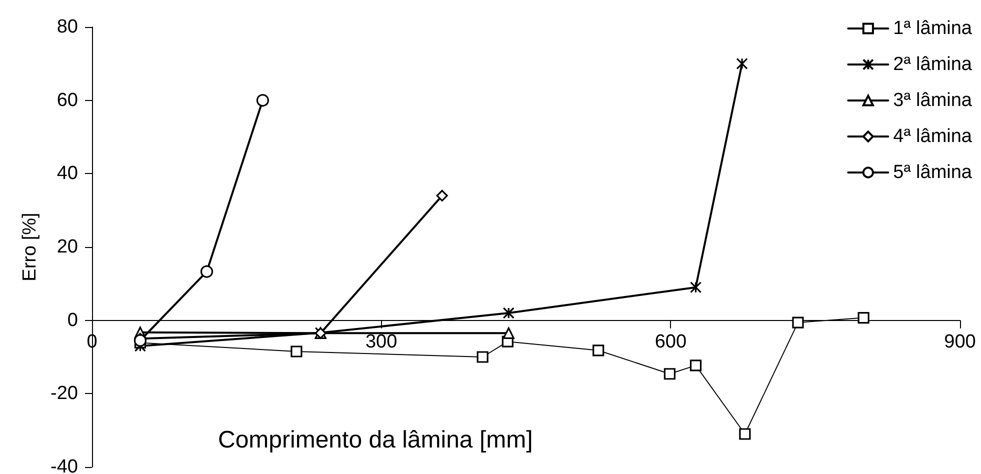  What do you see at coordinates (64, 393) in the screenshot?
I see `y-tick-label: -20` at bounding box center [64, 393].